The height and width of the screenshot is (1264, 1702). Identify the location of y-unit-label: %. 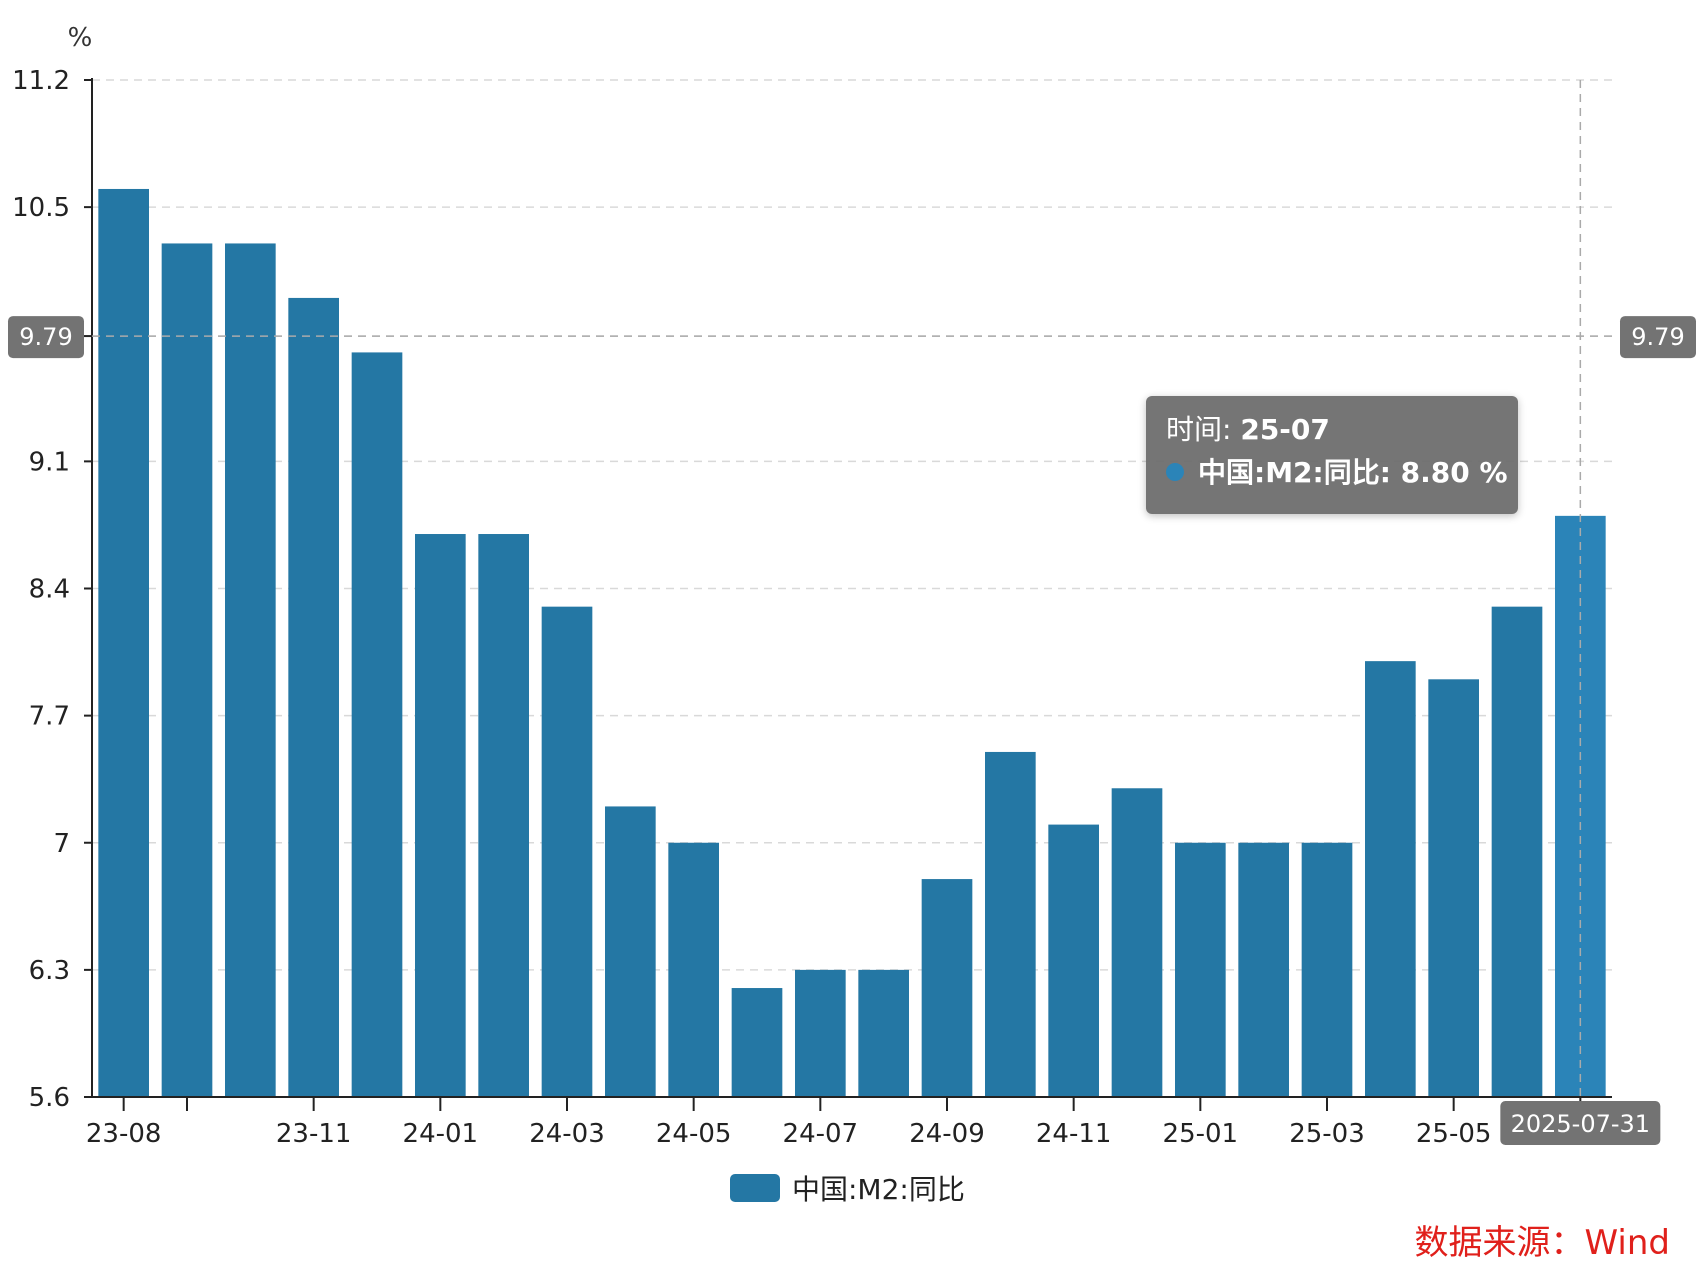
(80, 38).